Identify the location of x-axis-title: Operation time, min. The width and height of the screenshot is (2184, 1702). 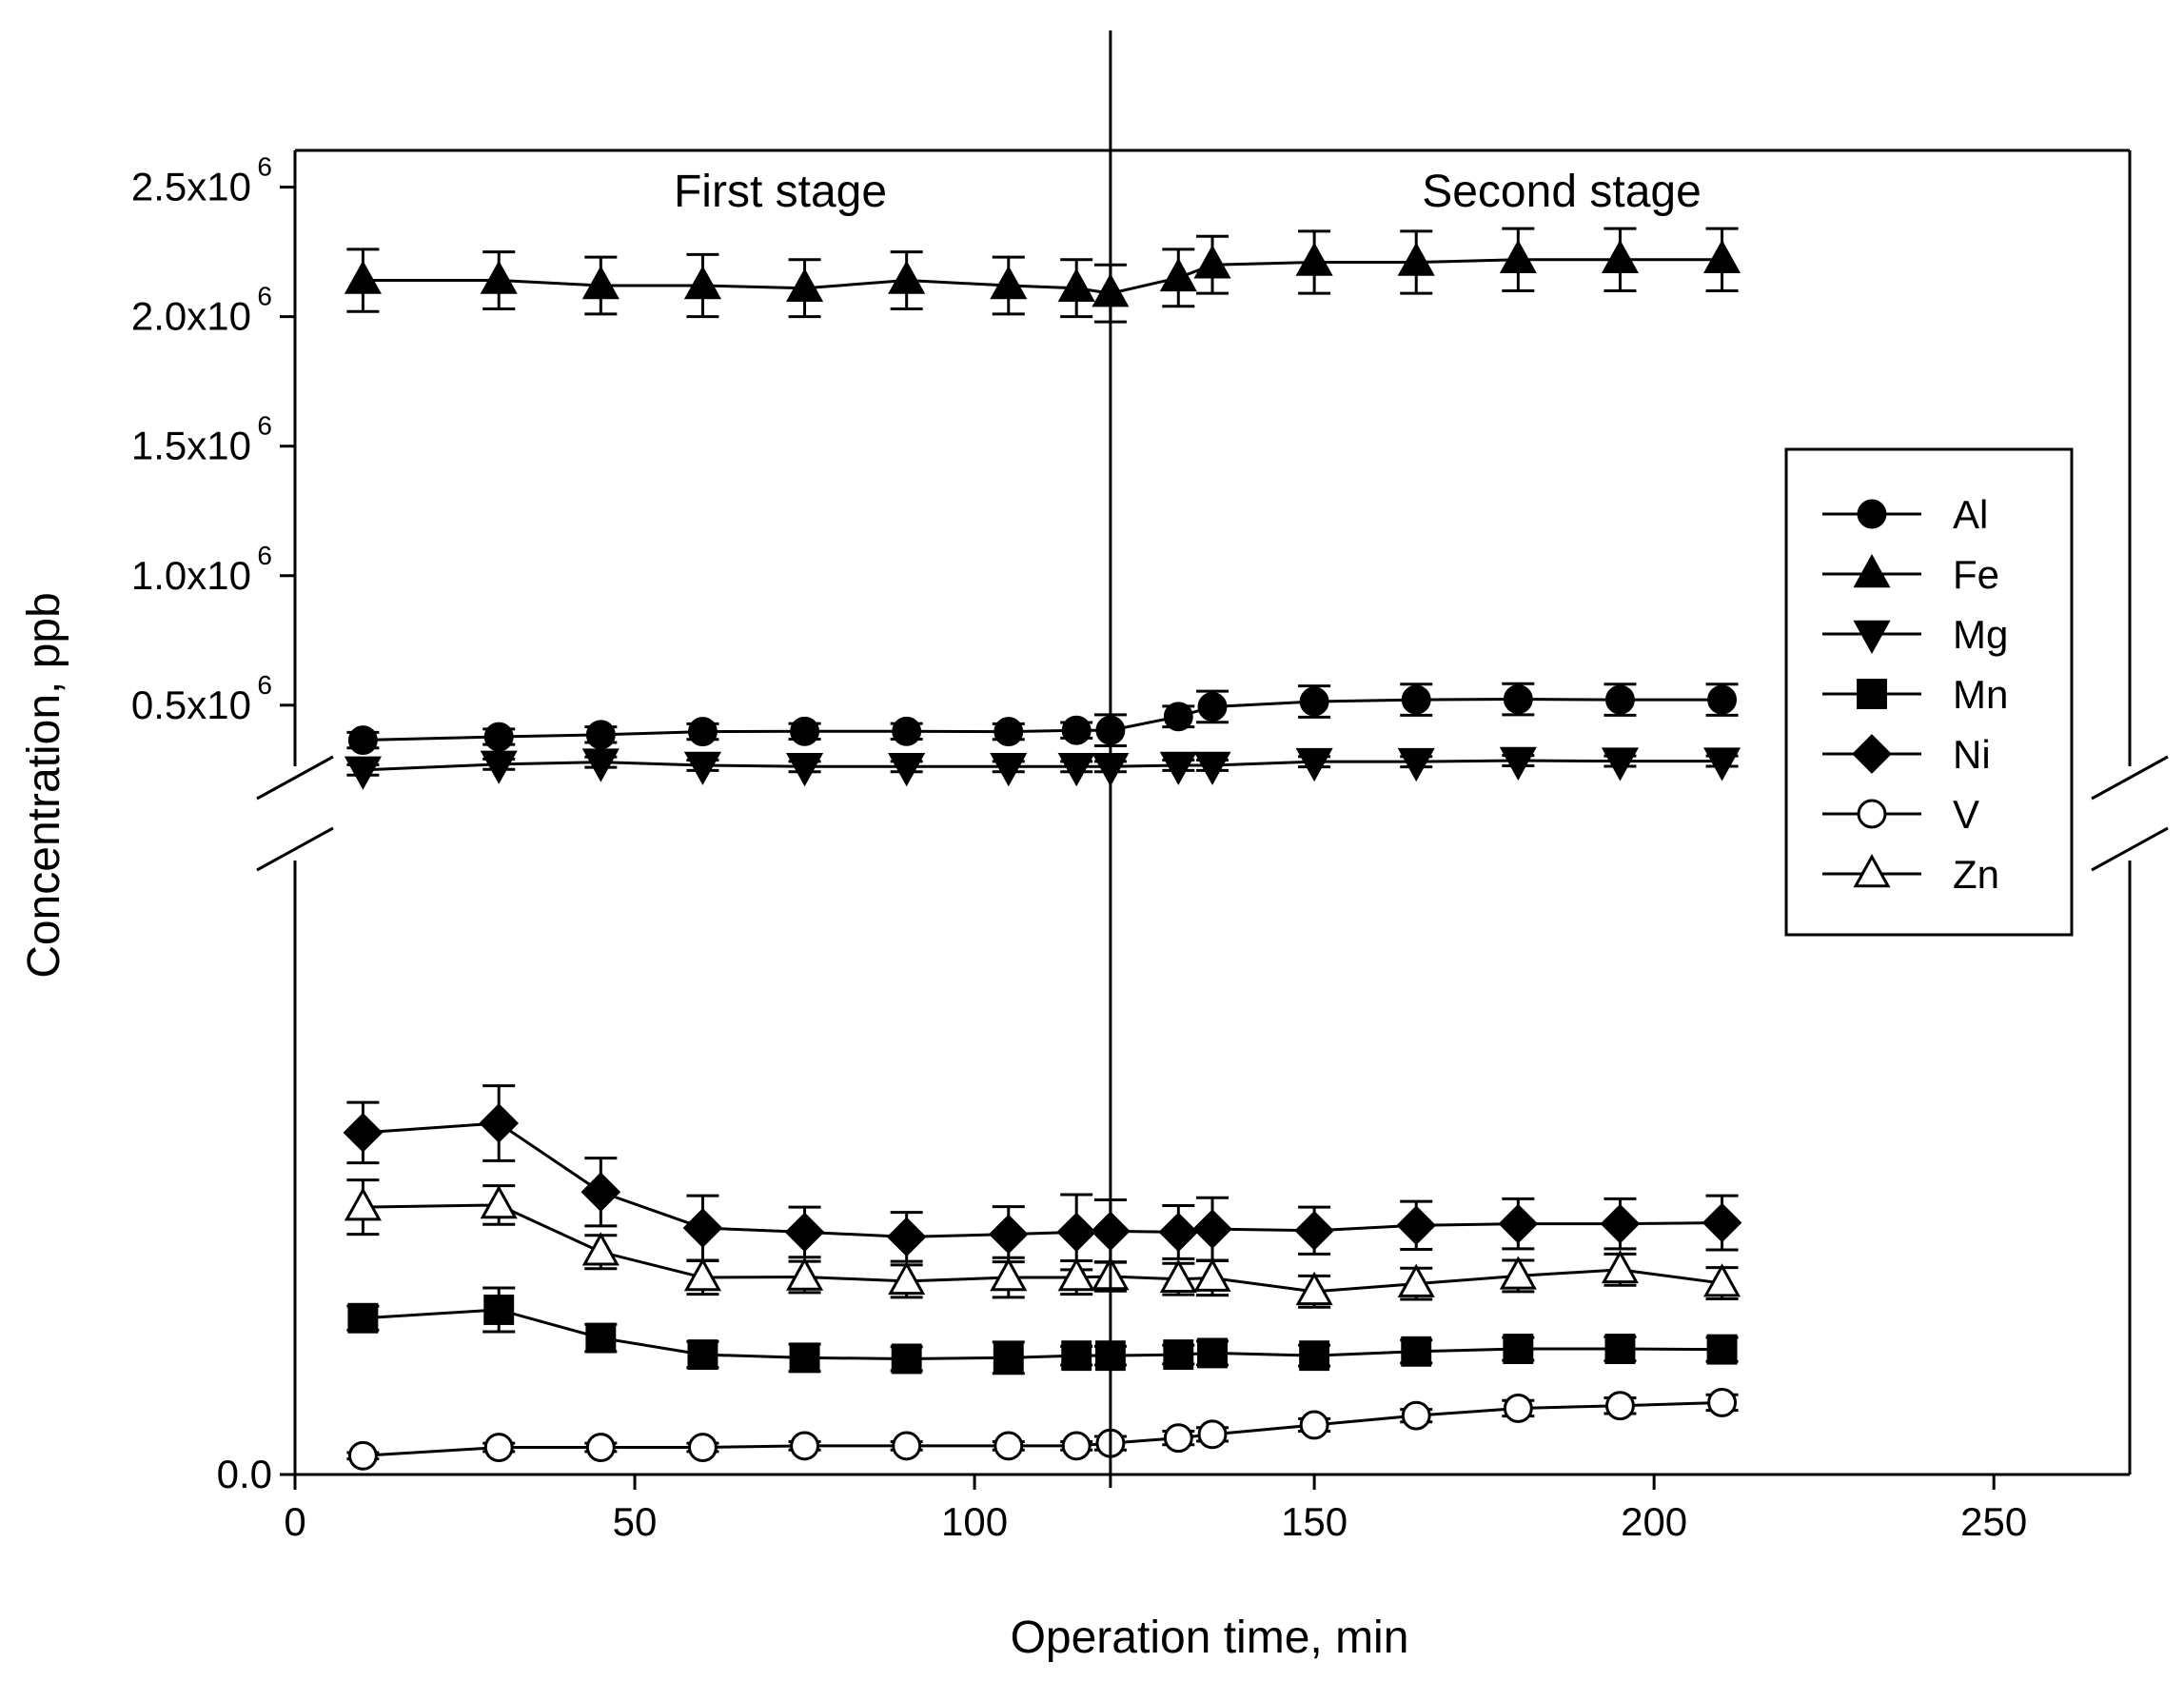
(1210, 1638).